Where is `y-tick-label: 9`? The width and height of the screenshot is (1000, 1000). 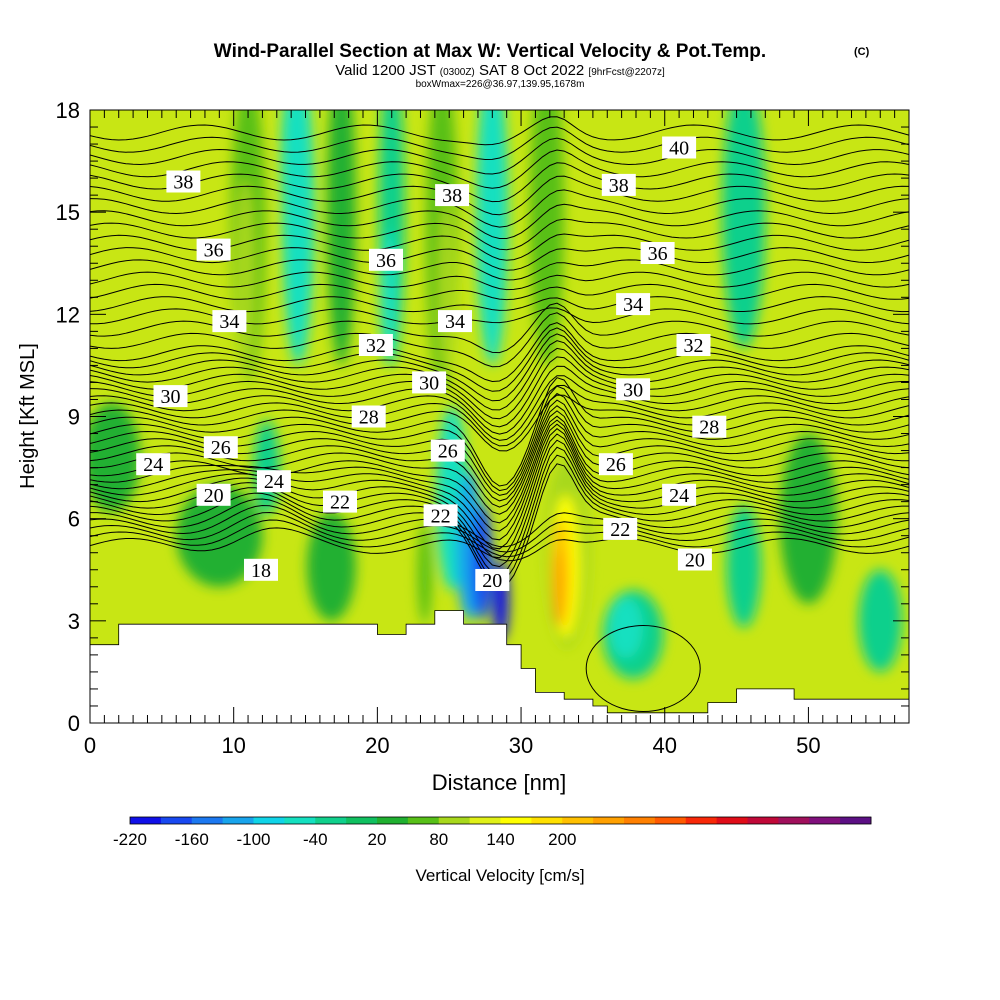 y-tick-label: 9 is located at coordinates (74, 417).